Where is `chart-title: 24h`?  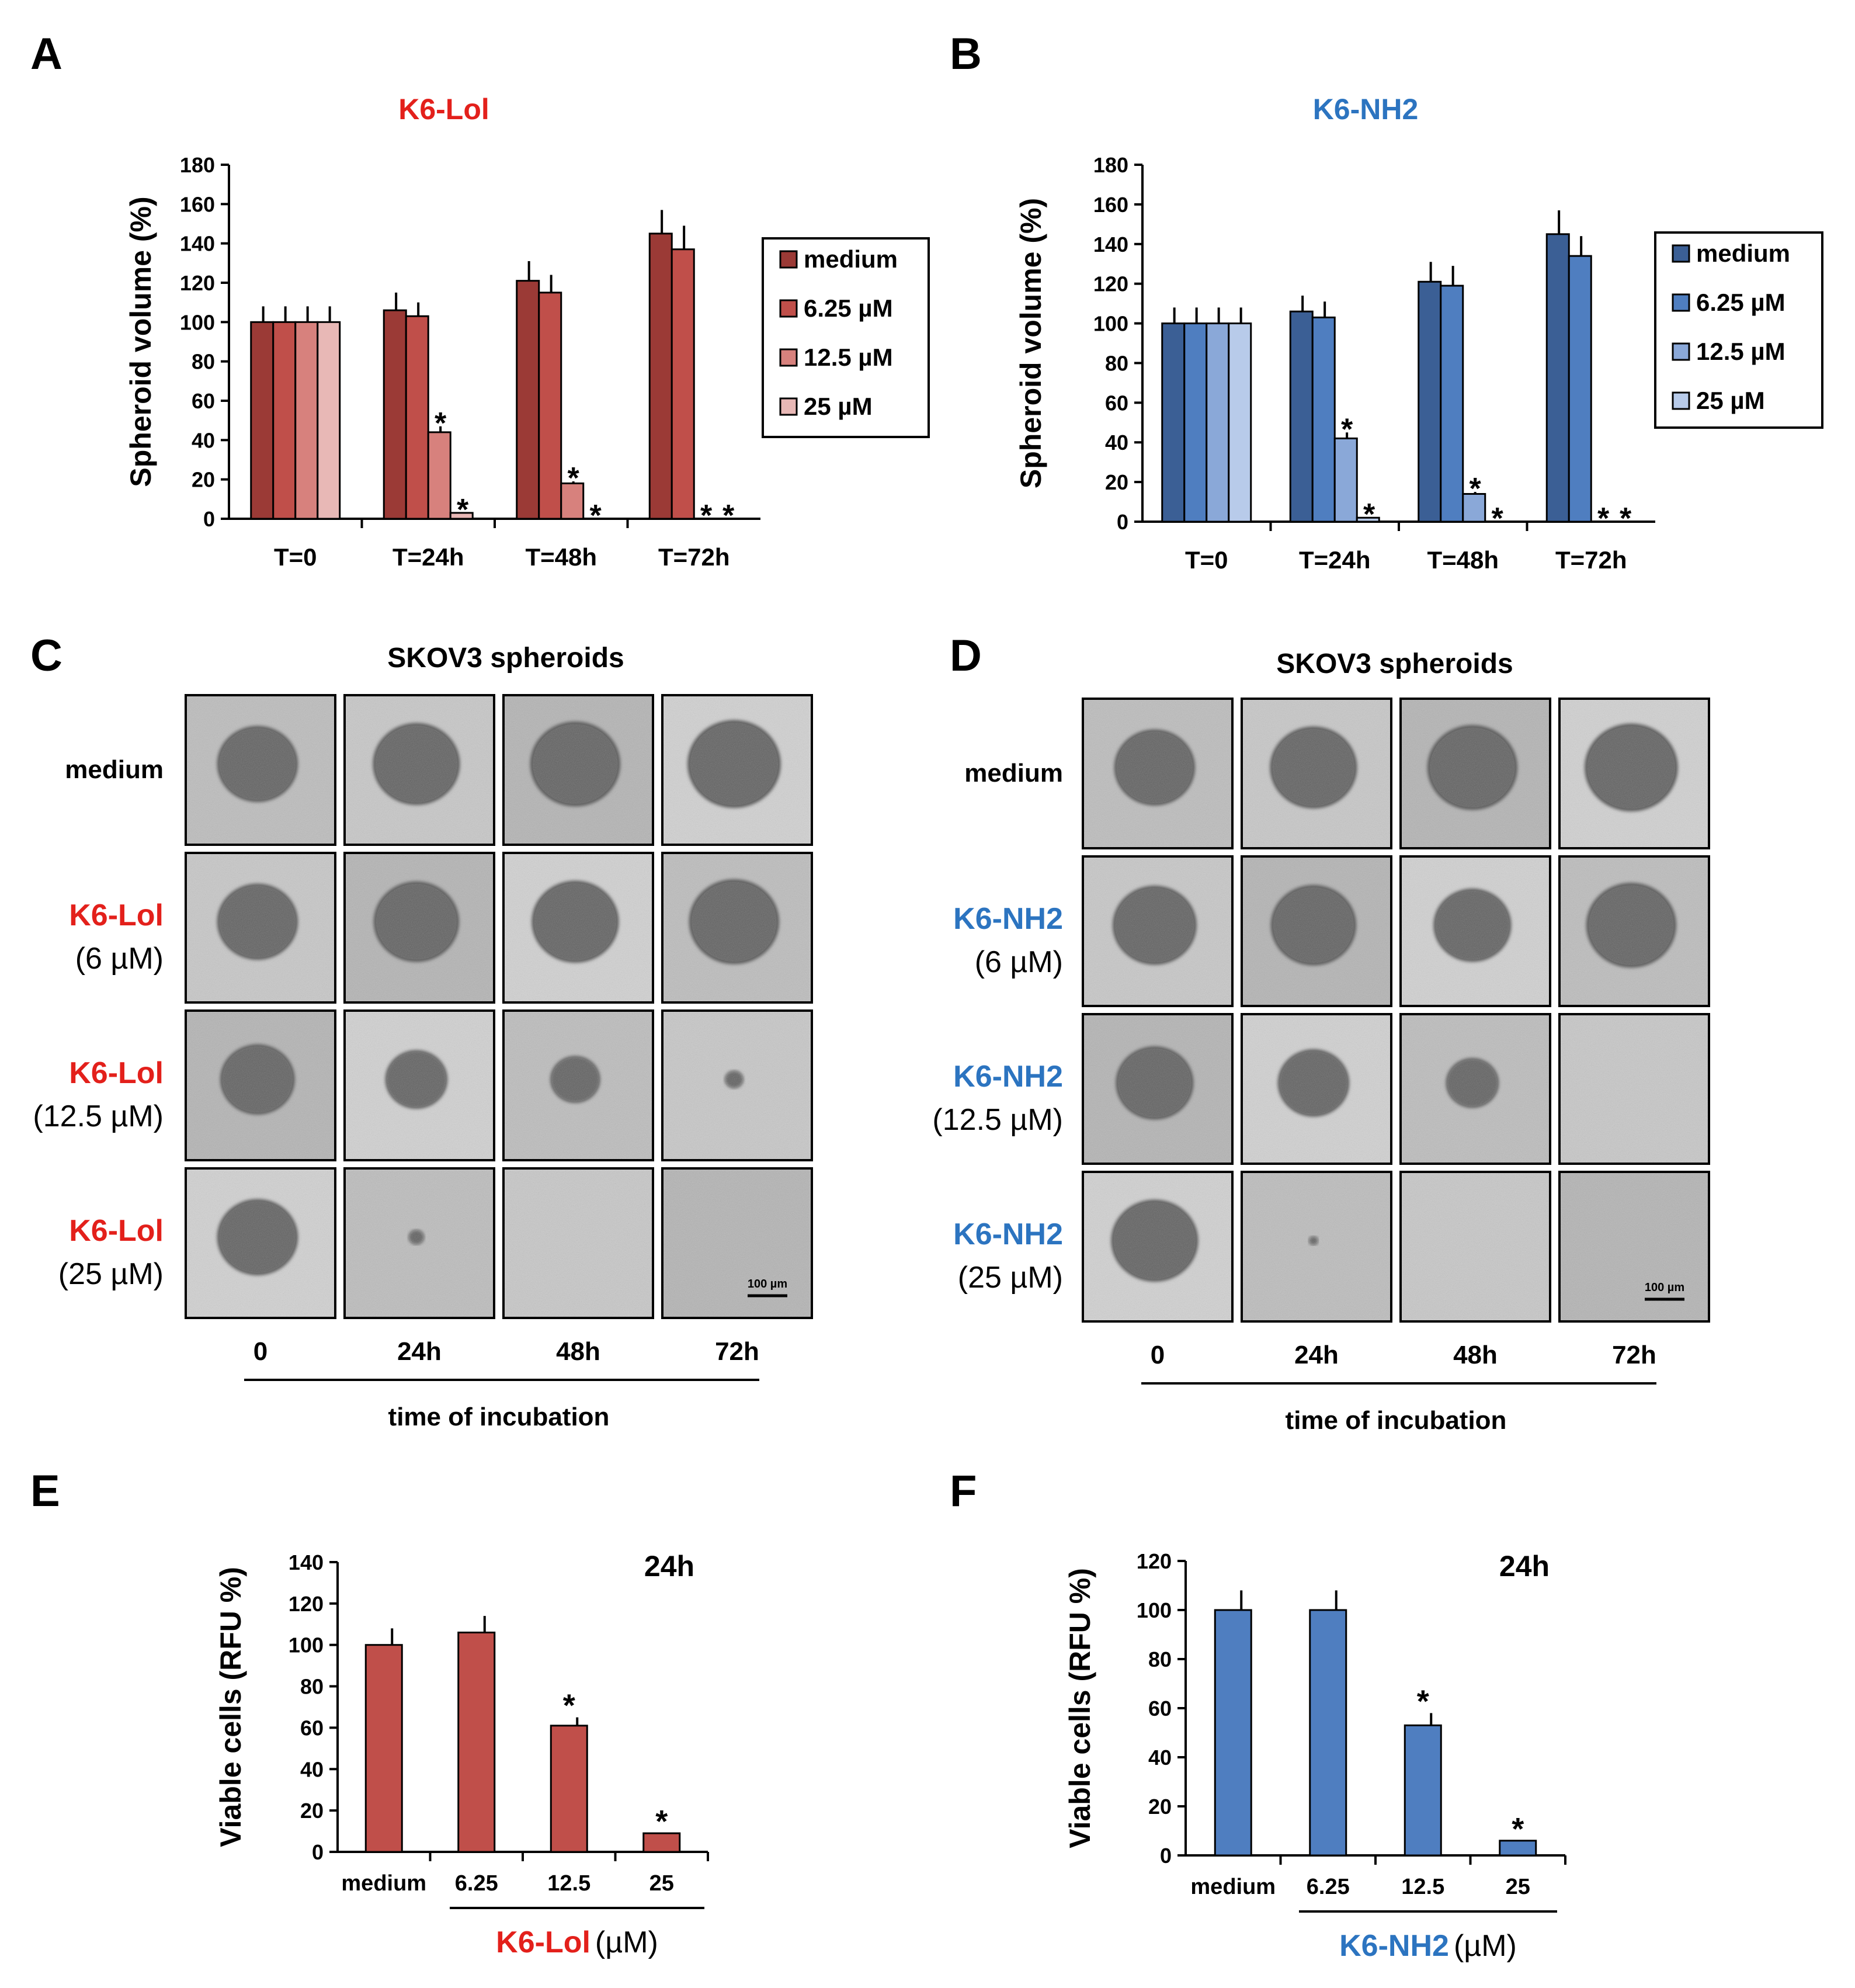
chart-title: 24h is located at coordinates (1524, 1566).